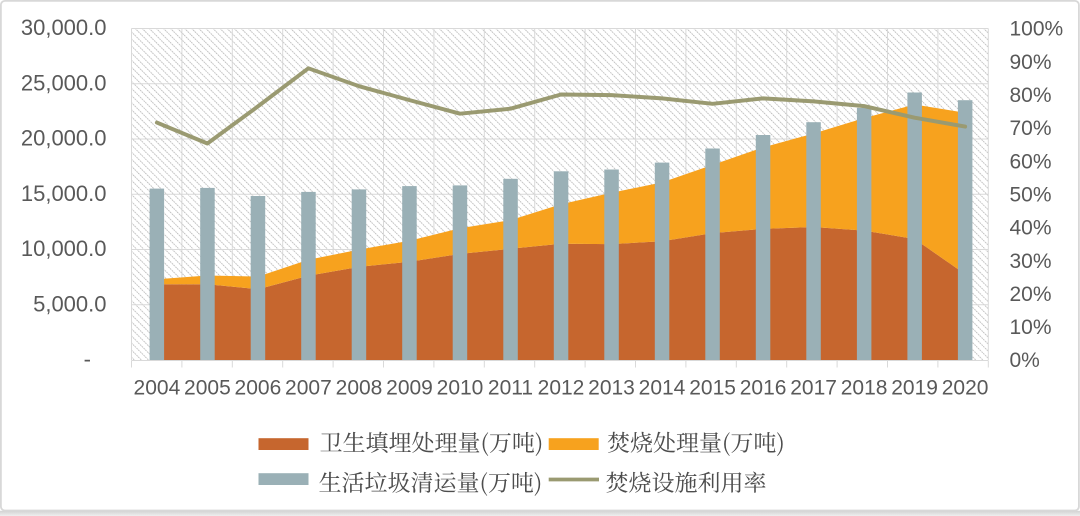  What do you see at coordinates (1037, 29) in the screenshot?
I see `svg-text: 100%` at bounding box center [1037, 29].